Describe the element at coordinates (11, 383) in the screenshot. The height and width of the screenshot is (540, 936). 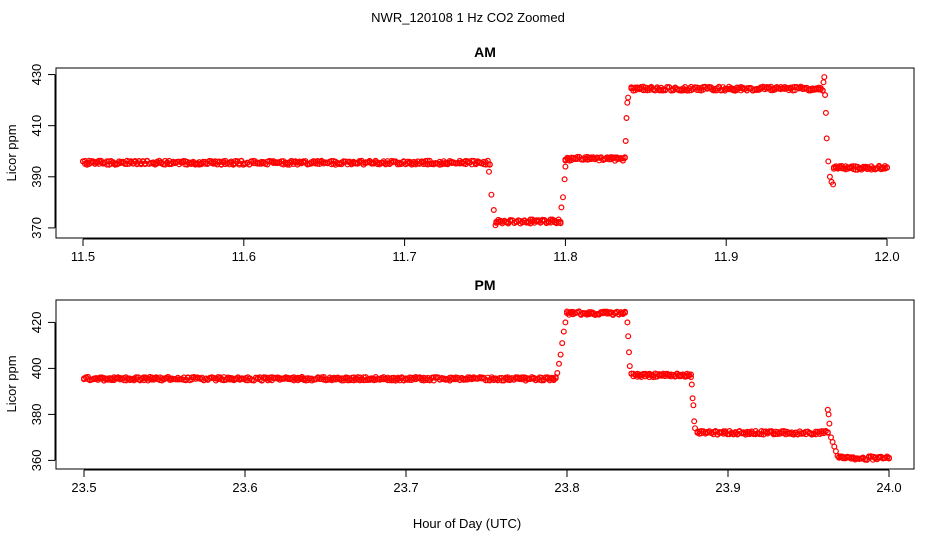
I see `pm-y-axis-label: Licor ppm` at that location.